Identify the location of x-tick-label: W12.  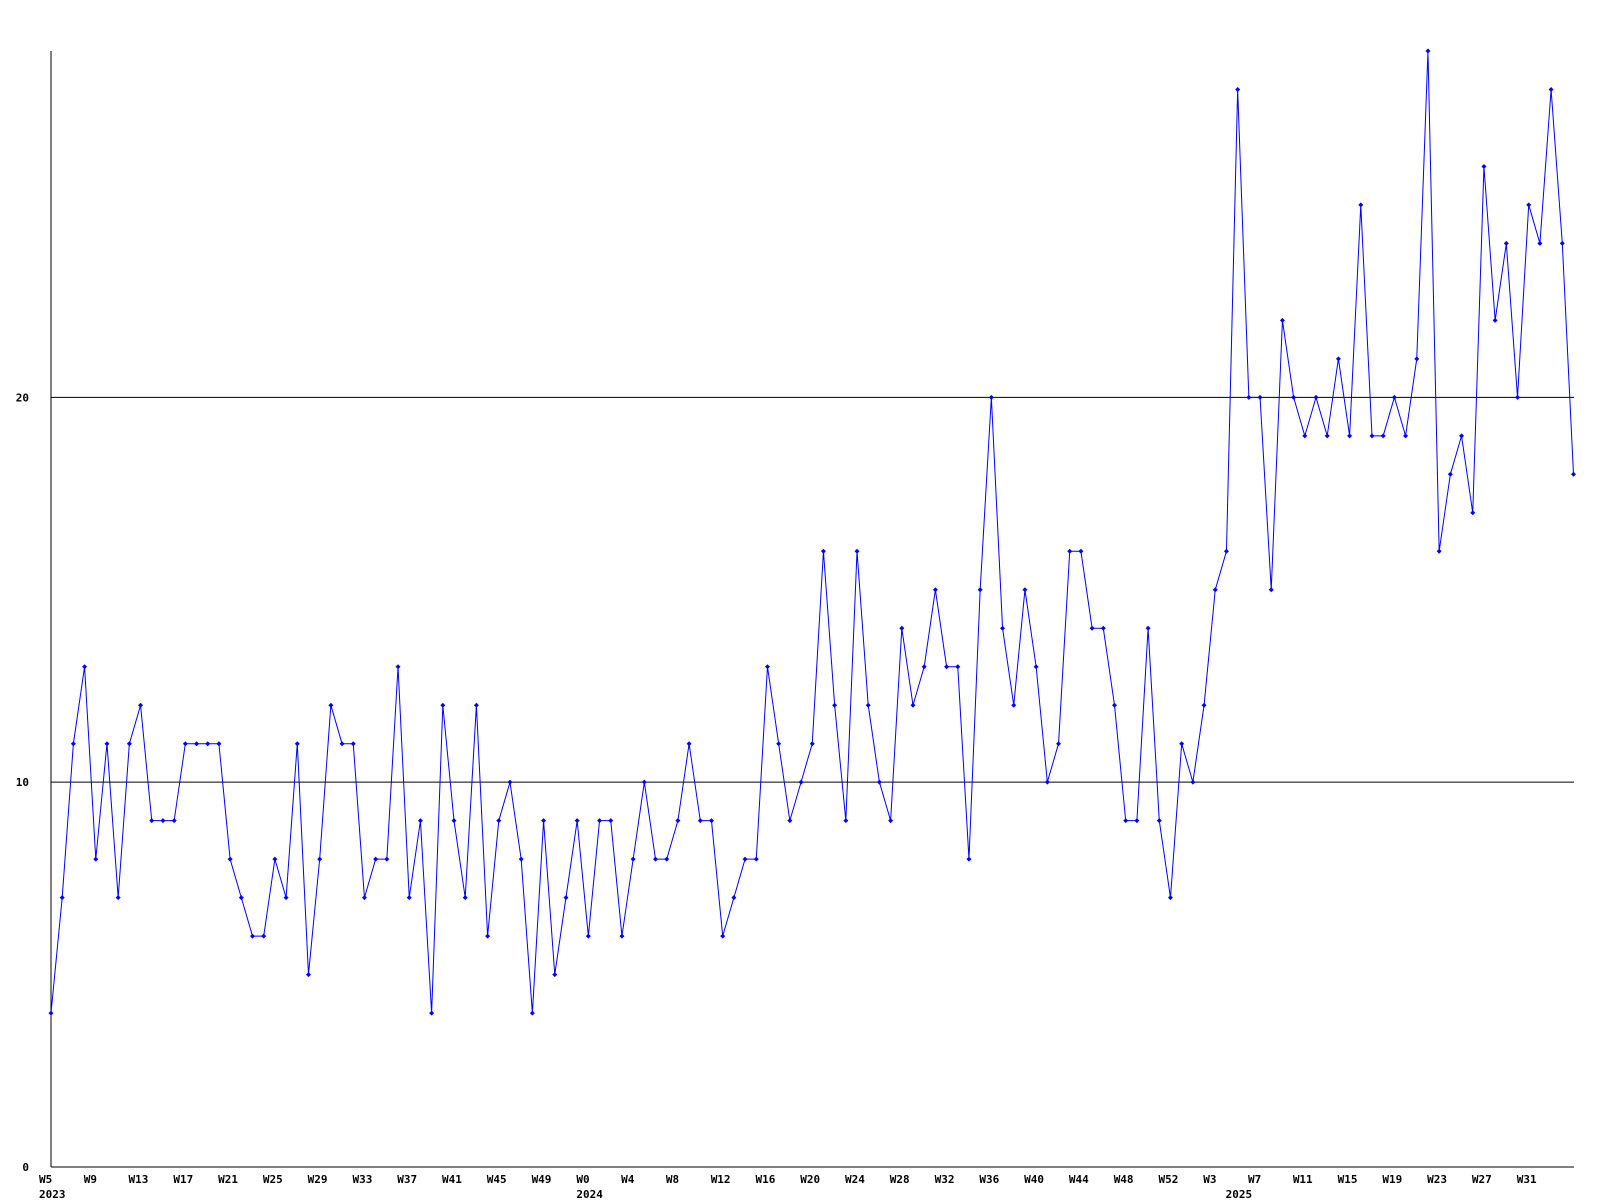
(721, 1179).